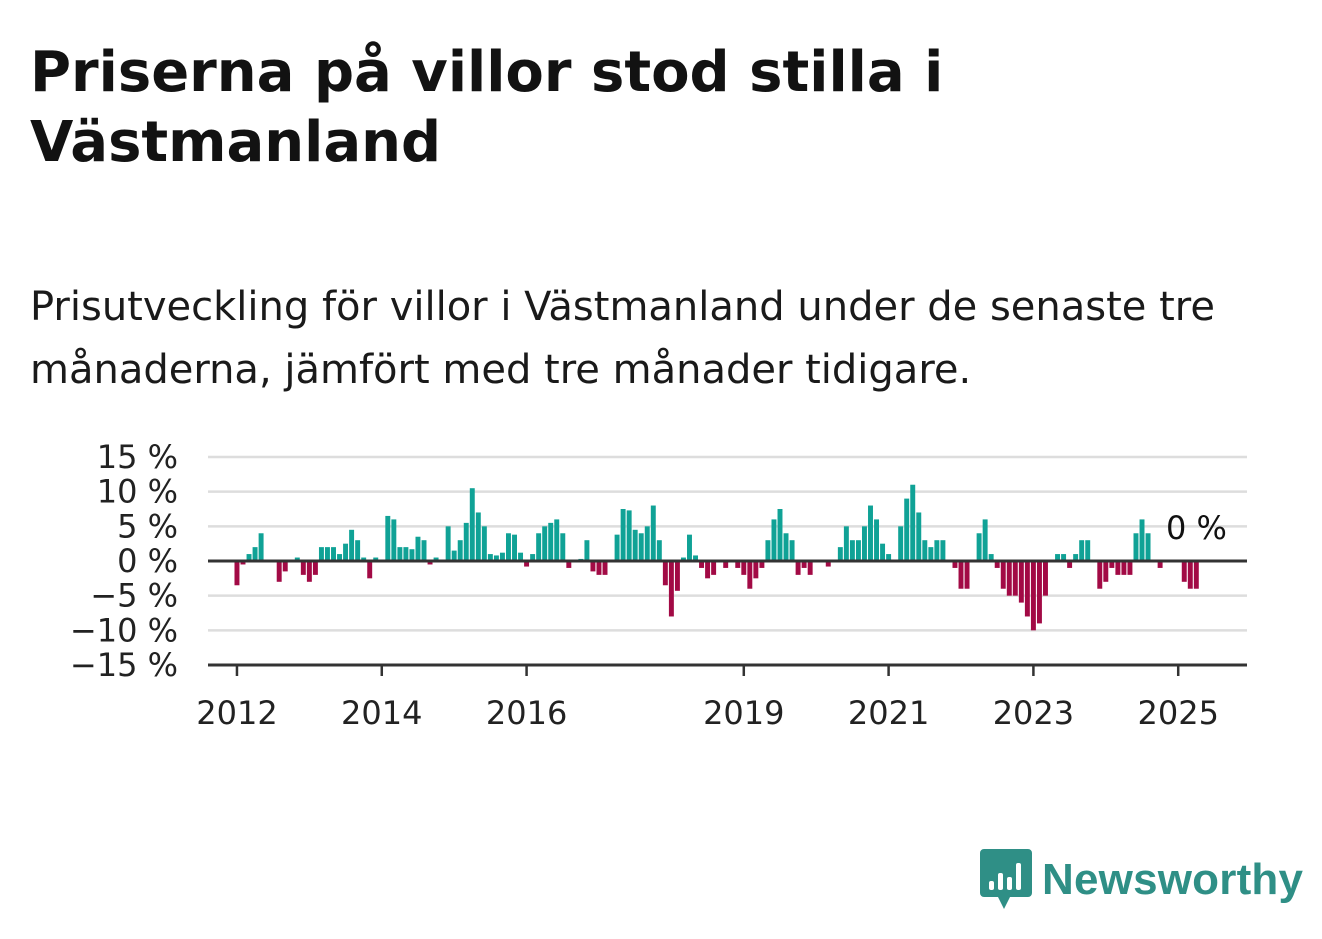 Image resolution: width=1322 pixels, height=939 pixels. Describe the element at coordinates (1196, 528) in the screenshot. I see `latest-value-label: 0 %` at that location.